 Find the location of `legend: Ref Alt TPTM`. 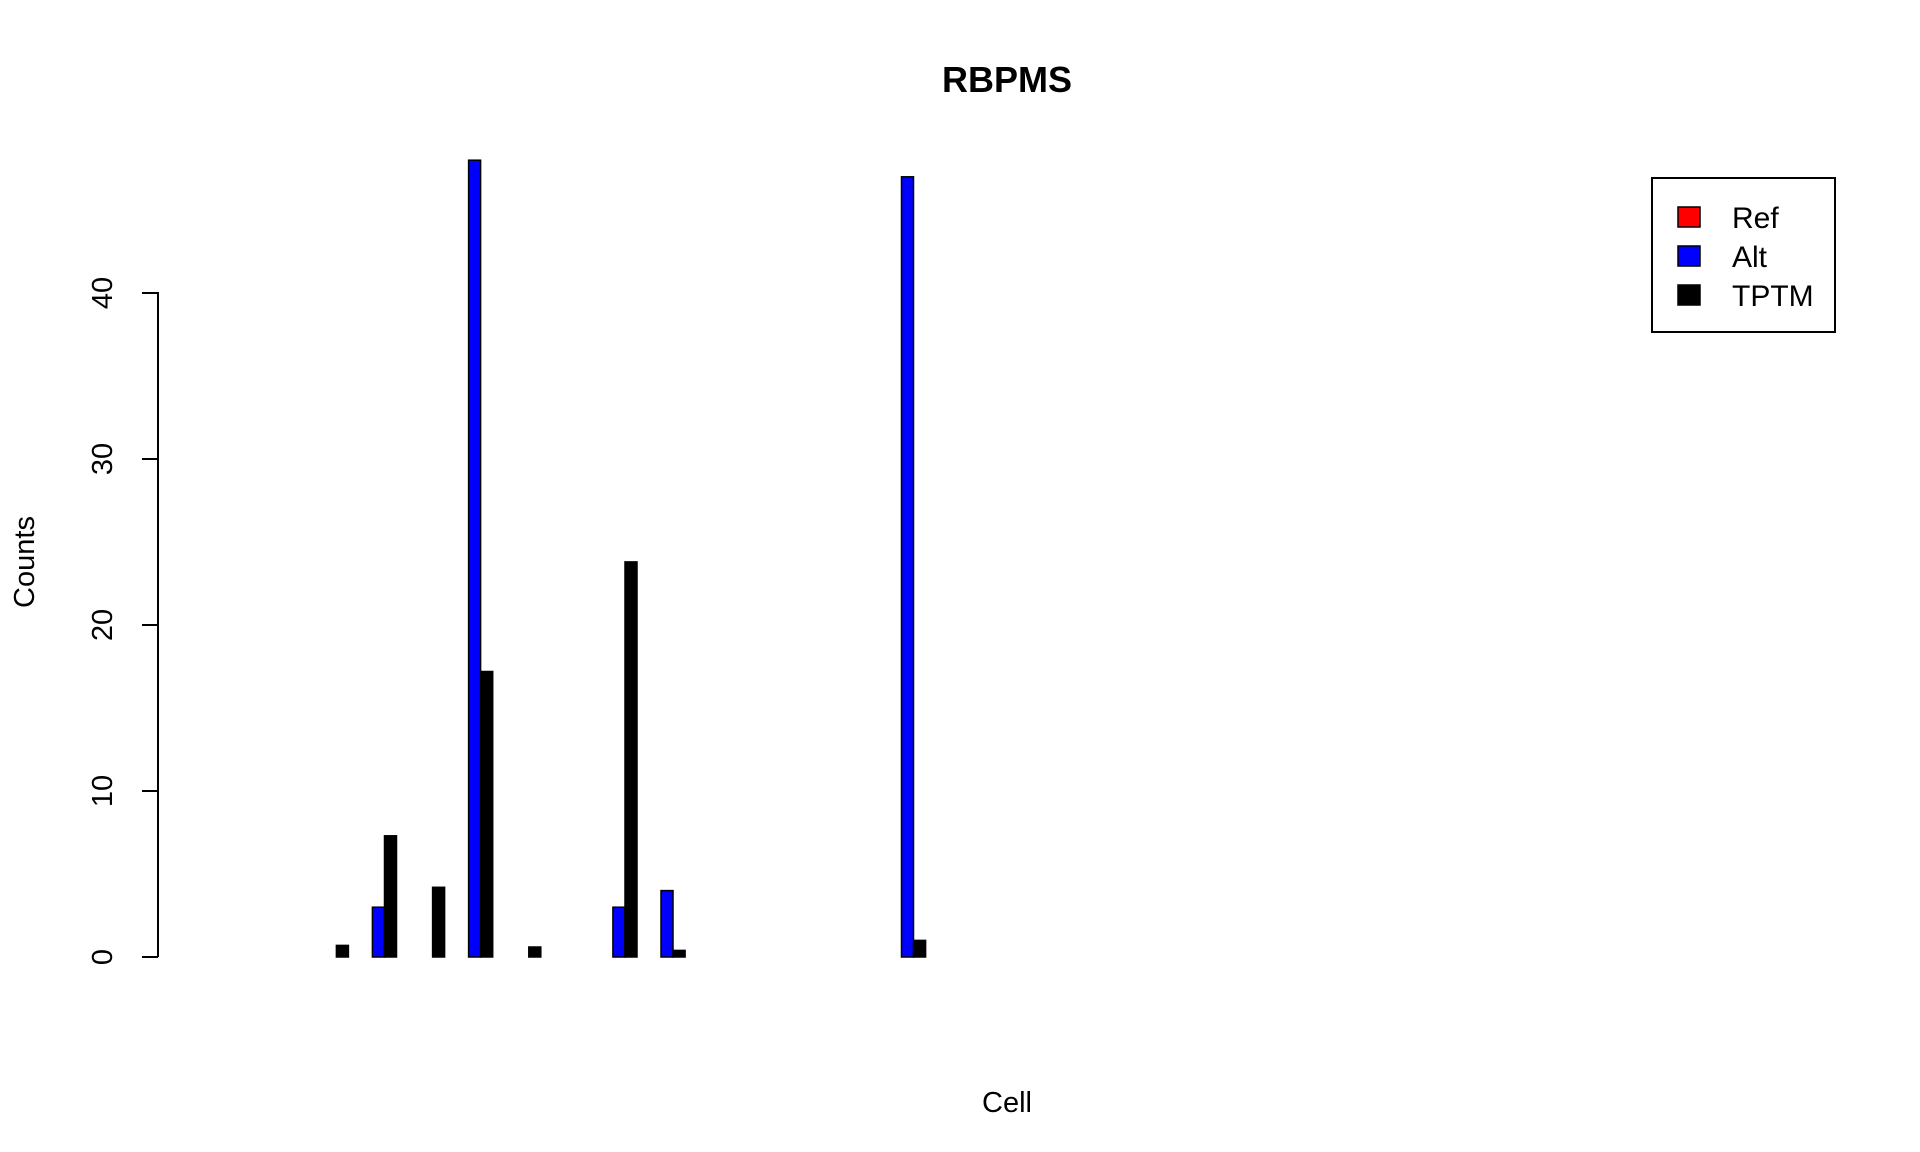

legend: Ref Alt TPTM is located at coordinates (1743, 255).